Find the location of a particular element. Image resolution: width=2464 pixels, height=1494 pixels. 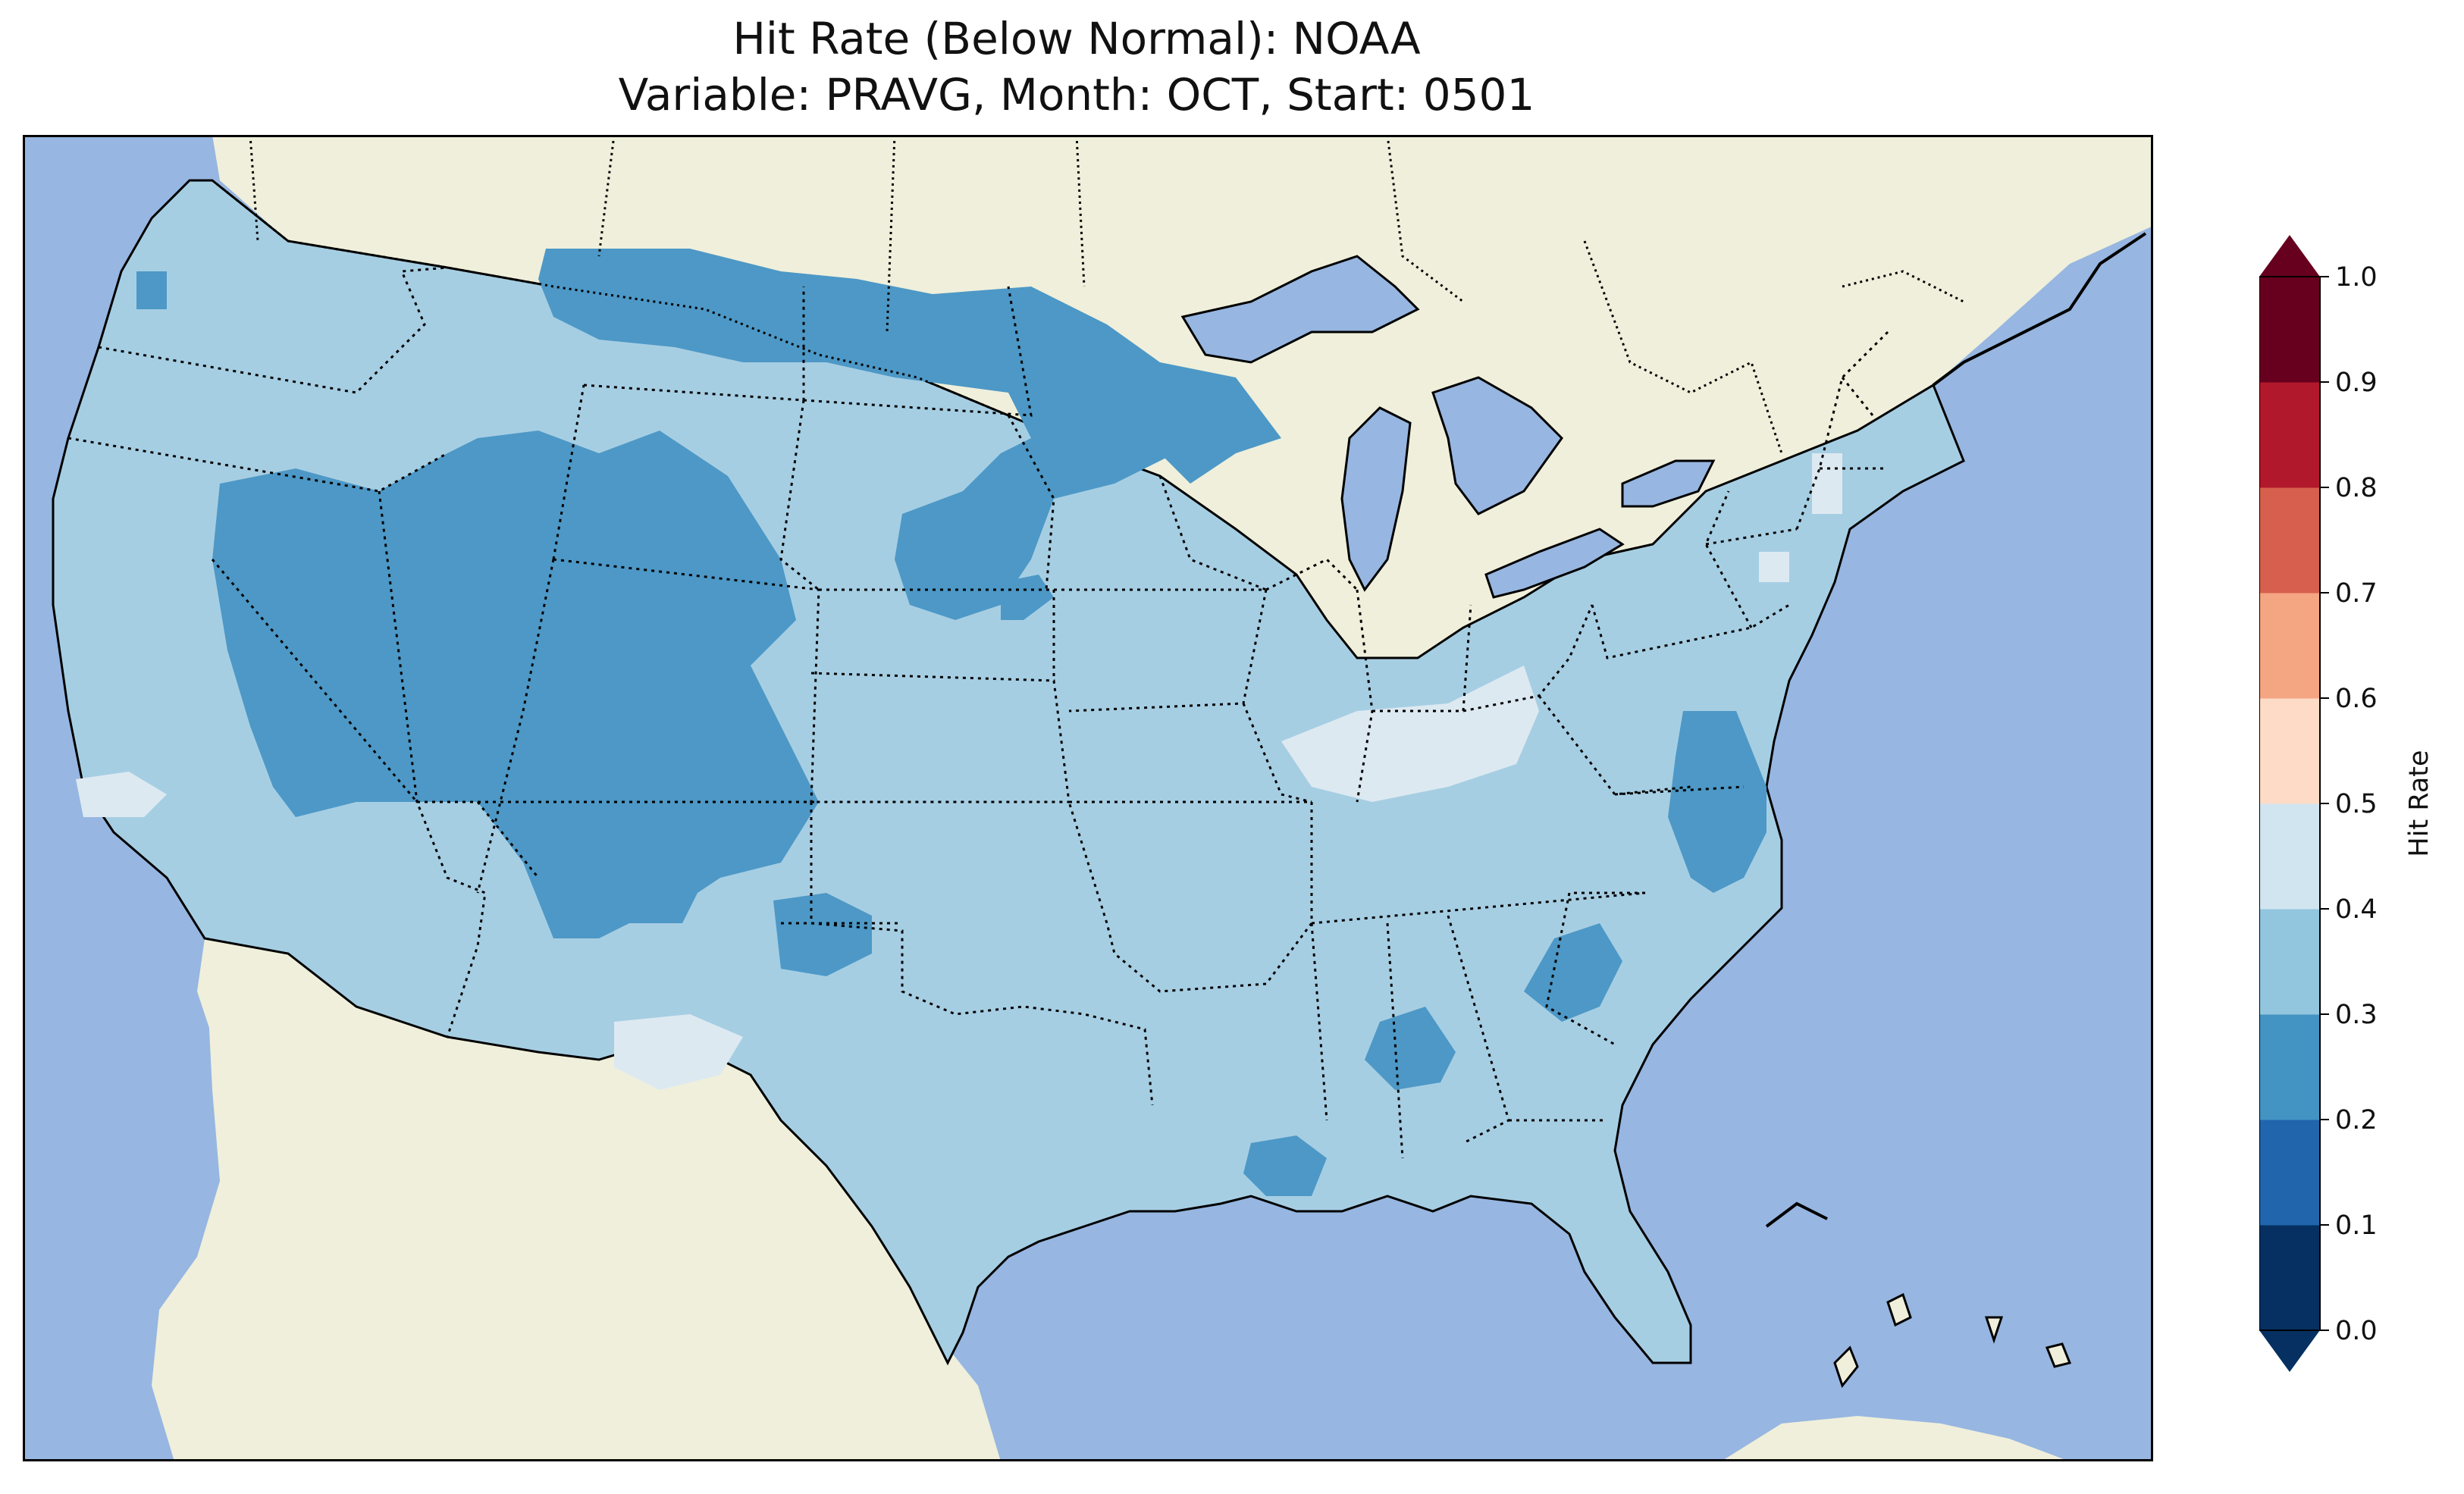

lake-superior is located at coordinates (1300, 309).